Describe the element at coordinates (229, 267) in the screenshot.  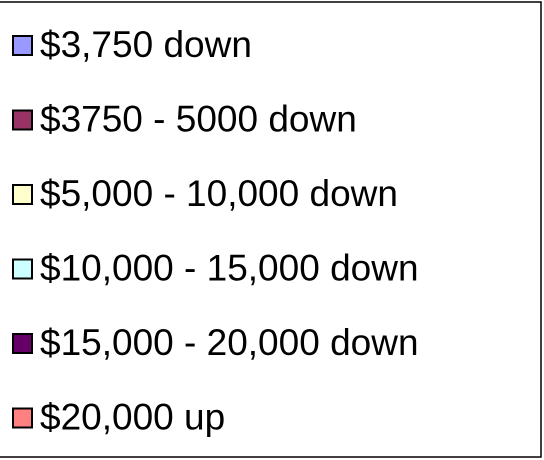
I see `legend-label: $10,000 - 15,000 down` at that location.